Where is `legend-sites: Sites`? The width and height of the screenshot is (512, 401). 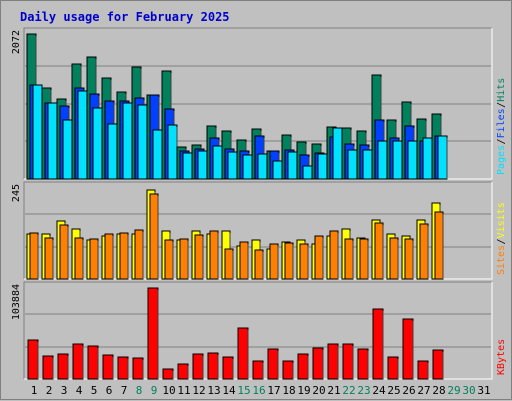 legend-sites: Sites is located at coordinates (501, 260).